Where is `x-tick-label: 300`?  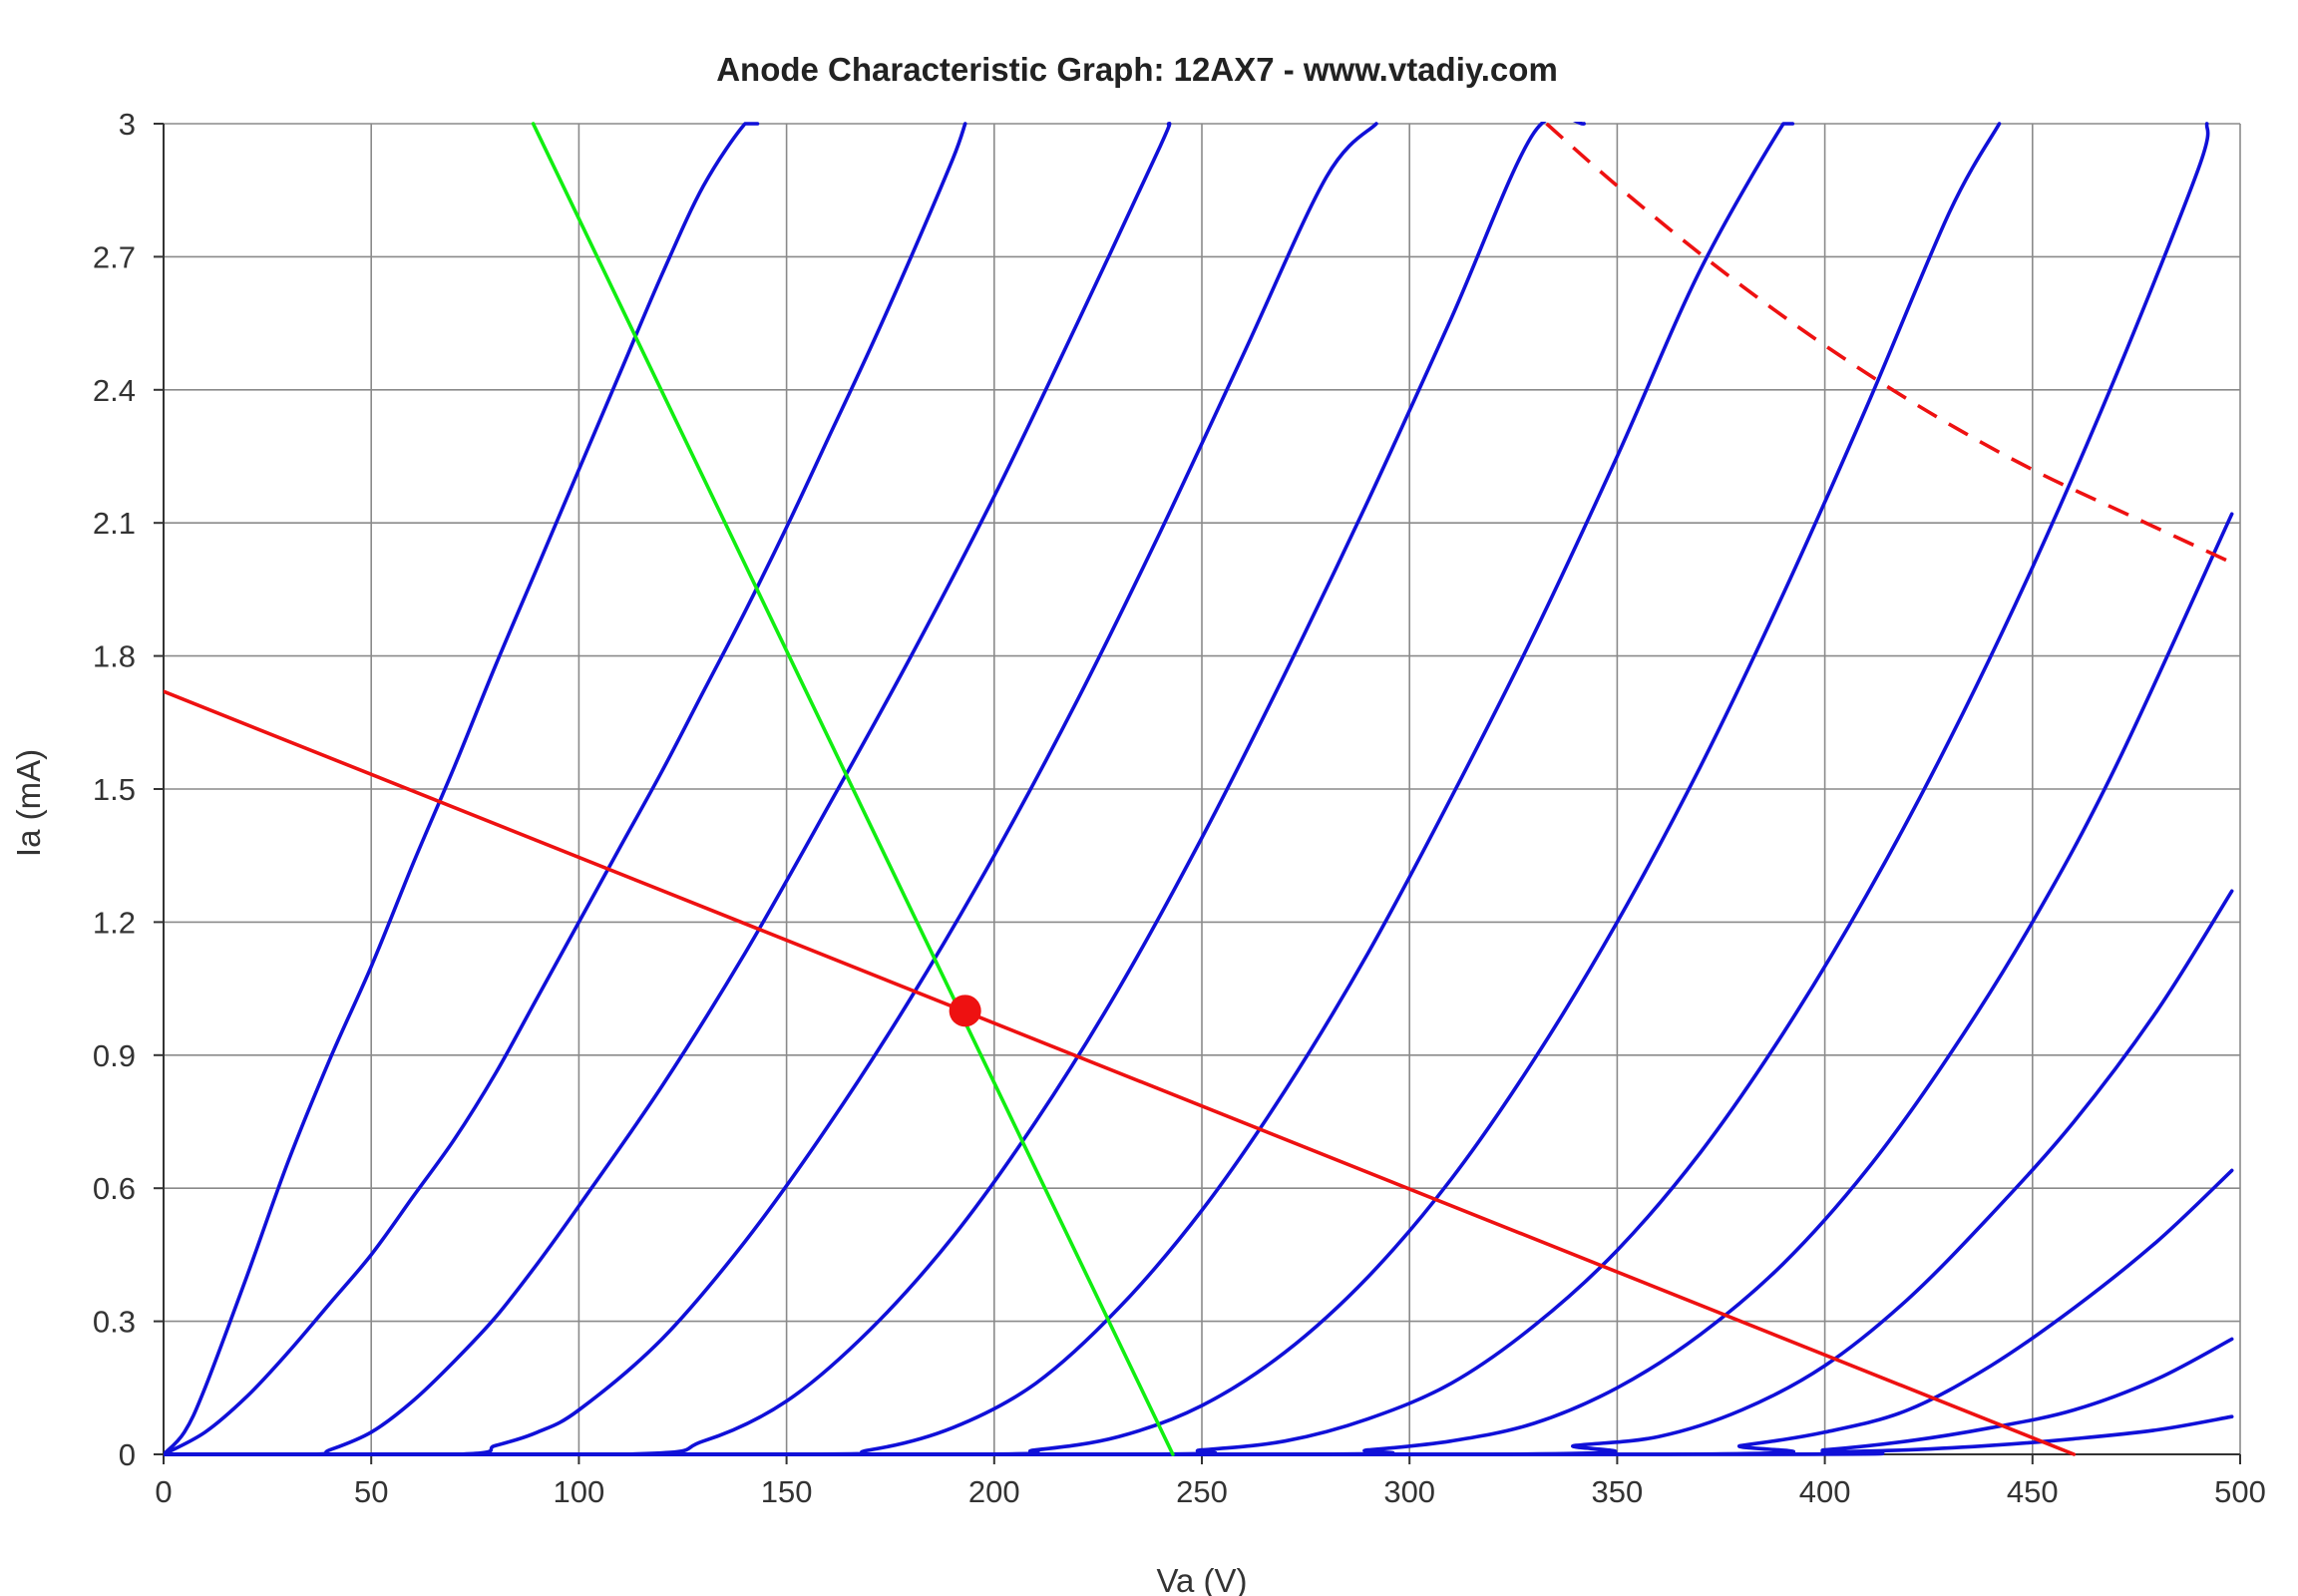 x-tick-label: 300 is located at coordinates (1409, 1491).